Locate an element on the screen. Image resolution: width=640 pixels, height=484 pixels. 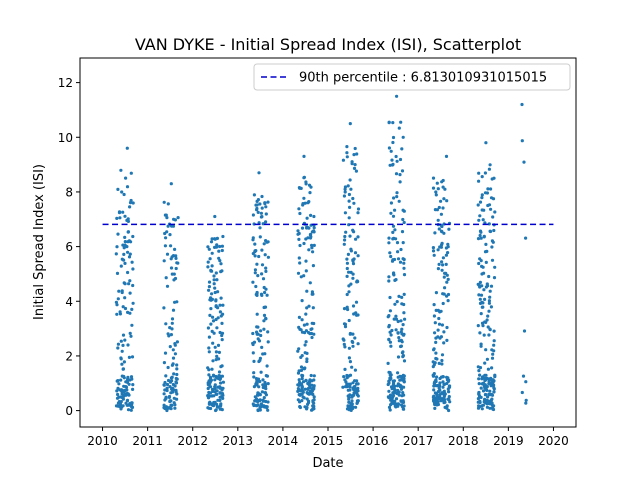
x-axis-label: Date is located at coordinates (327, 463).